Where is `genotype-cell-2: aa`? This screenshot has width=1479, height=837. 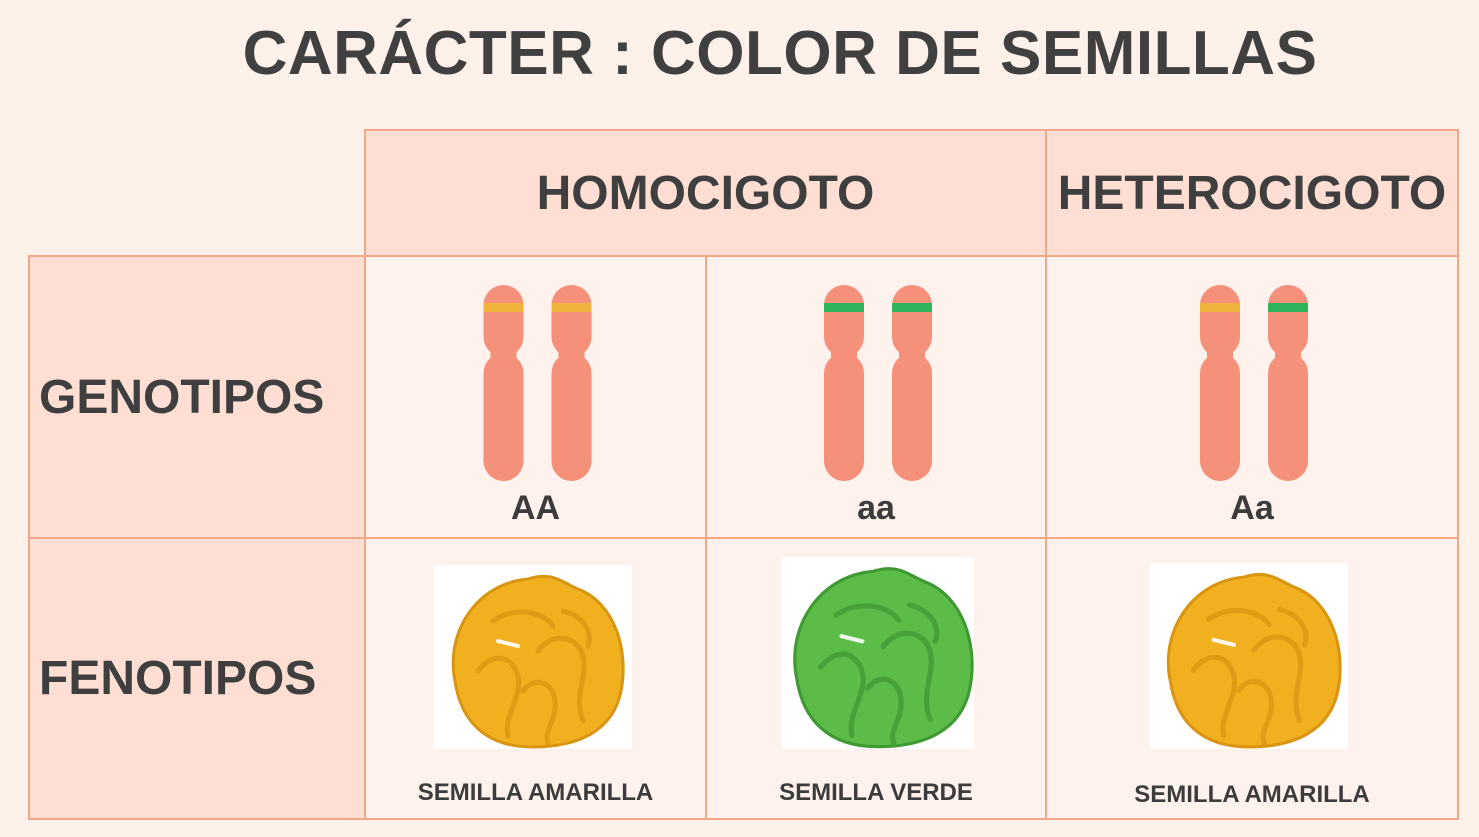 genotype-cell-2: aa is located at coordinates (876, 397).